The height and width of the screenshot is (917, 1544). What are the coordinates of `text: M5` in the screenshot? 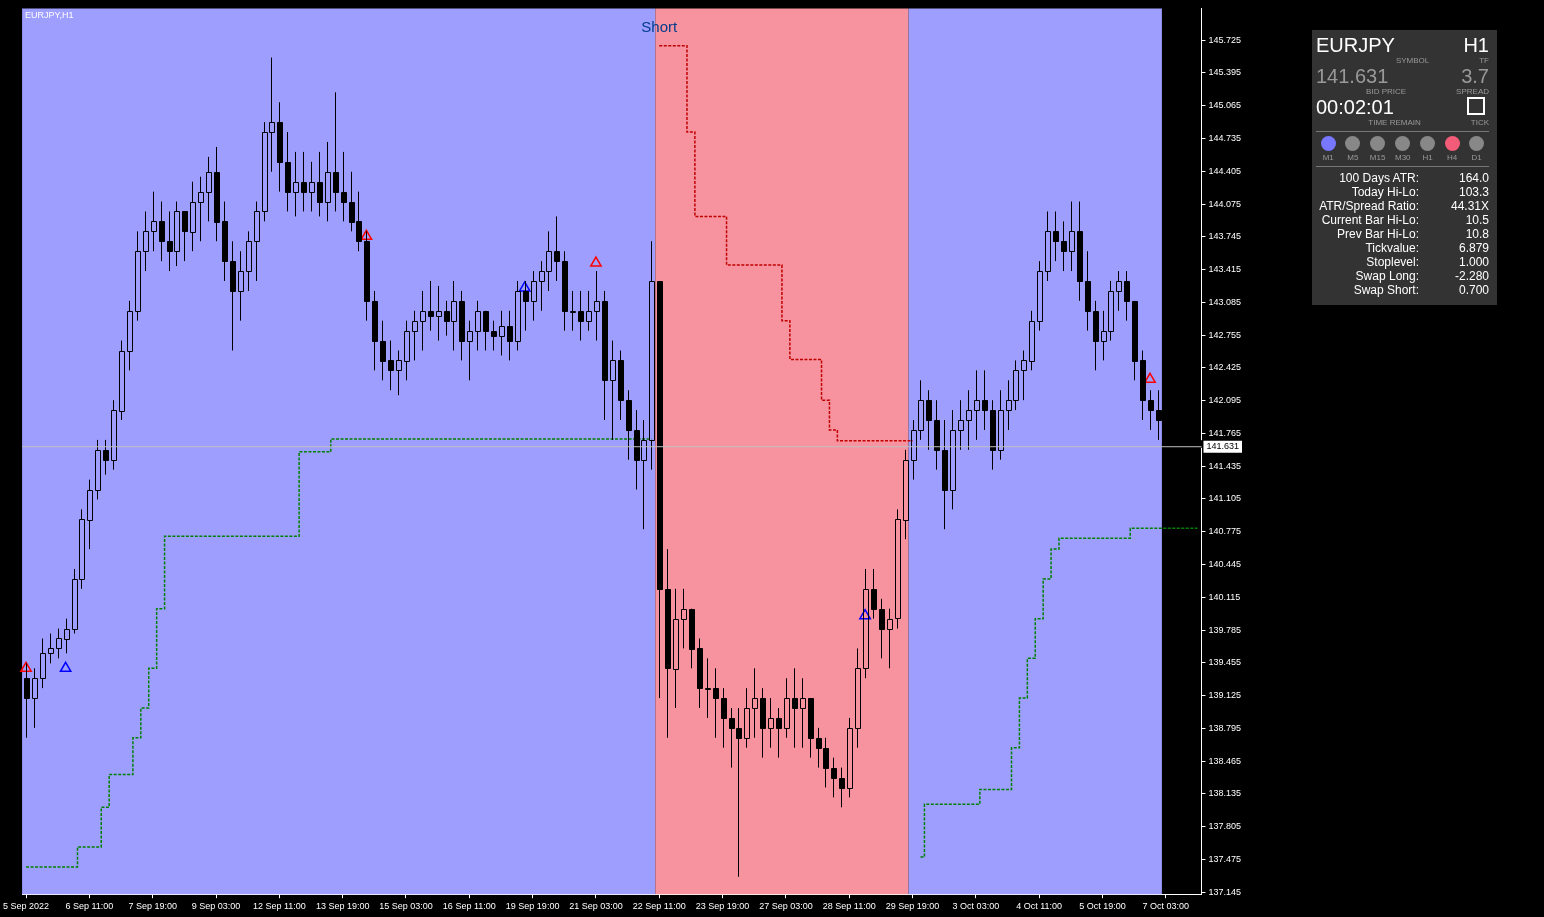 It's located at (1353, 157).